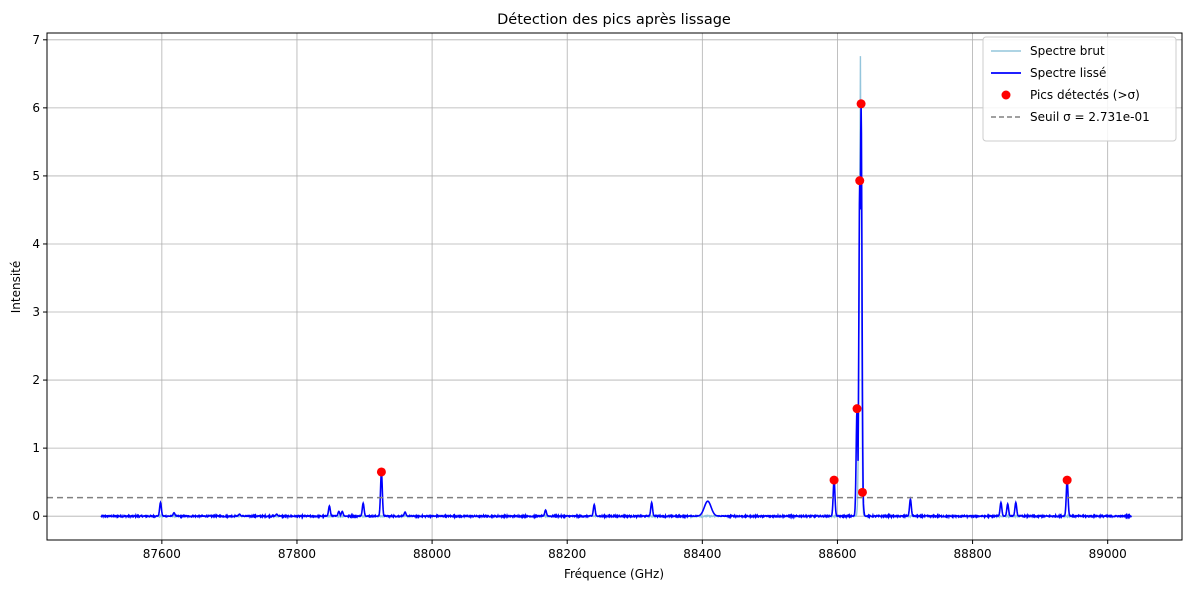 The height and width of the screenshot is (590, 1190). I want to click on legend-label-smoothed: Spectre lissé, so click(1068, 73).